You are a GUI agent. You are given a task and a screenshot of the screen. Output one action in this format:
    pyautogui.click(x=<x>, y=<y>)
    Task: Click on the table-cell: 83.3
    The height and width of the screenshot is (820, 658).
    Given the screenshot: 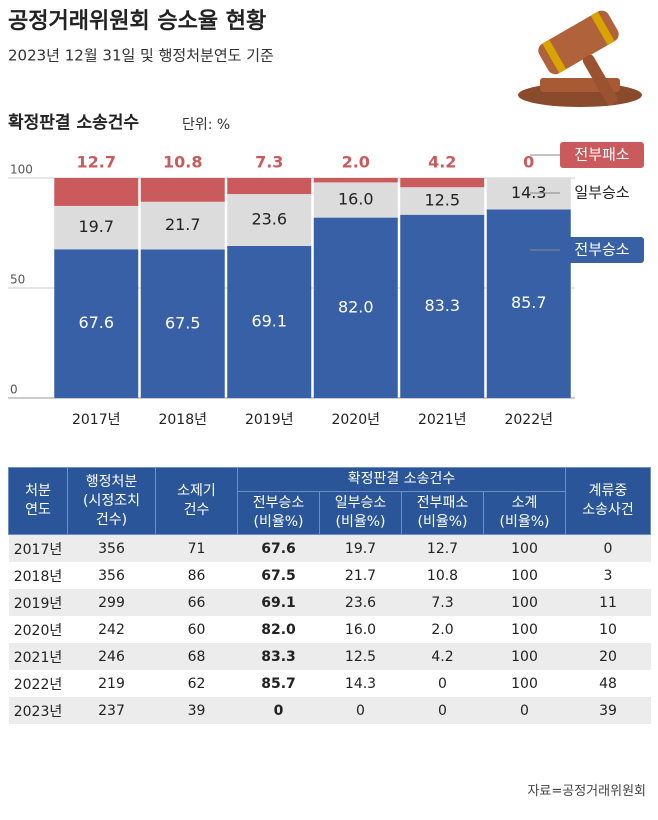 What is the action you would take?
    pyautogui.click(x=278, y=656)
    